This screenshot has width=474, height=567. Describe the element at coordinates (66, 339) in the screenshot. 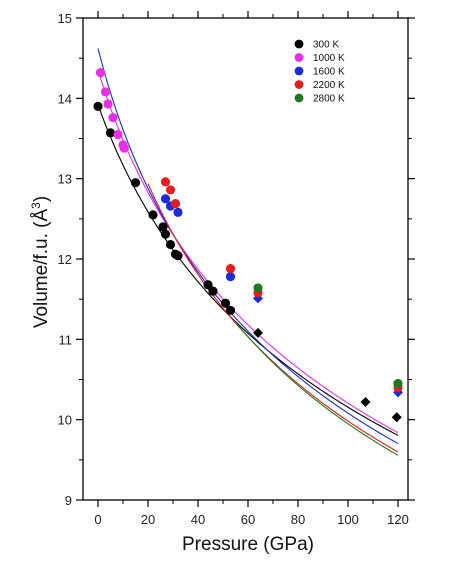

I see `y-tick-label: 11` at that location.